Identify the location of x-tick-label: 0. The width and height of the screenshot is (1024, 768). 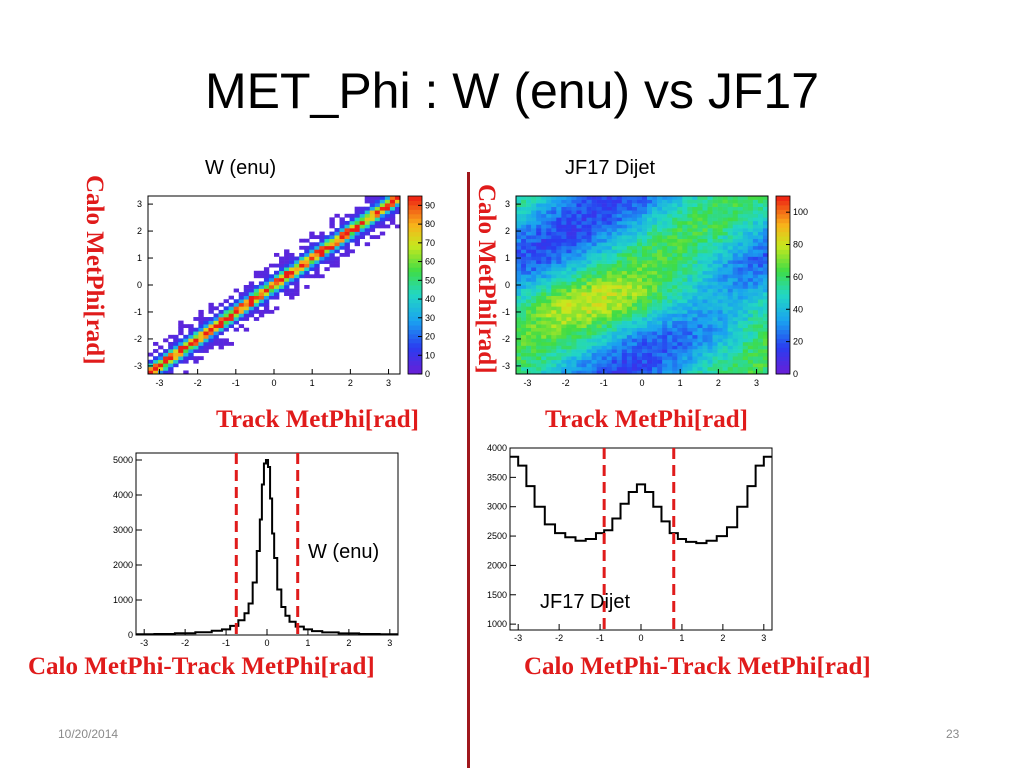
(266, 643).